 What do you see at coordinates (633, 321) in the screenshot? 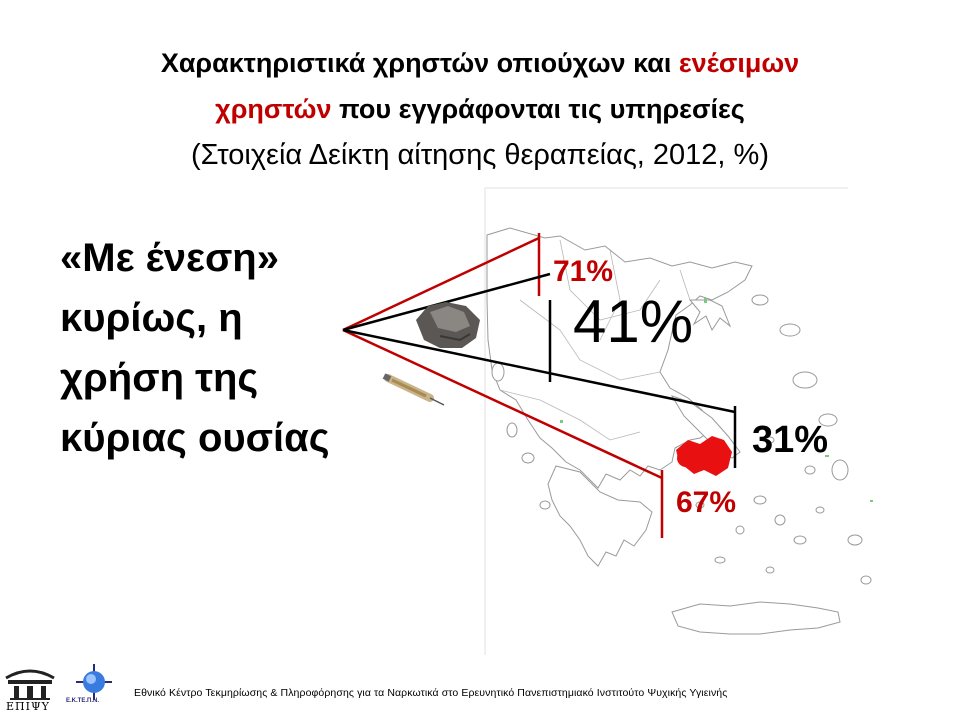
I see `stat-top-black: 41%` at bounding box center [633, 321].